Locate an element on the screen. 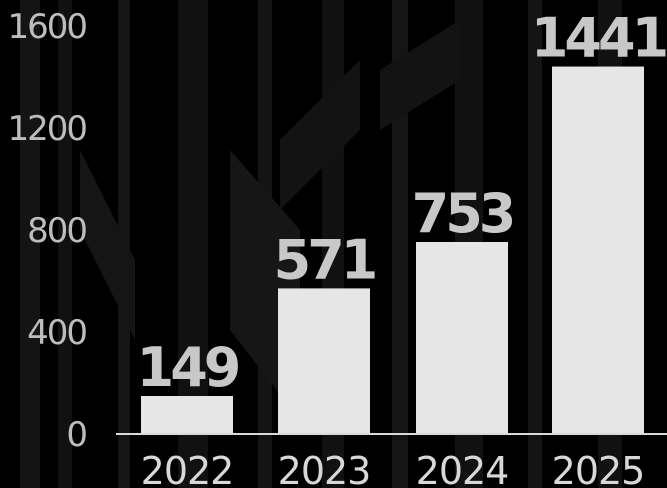 The width and height of the screenshot is (667, 488). y-tick-label: 1600 is located at coordinates (46, 27).